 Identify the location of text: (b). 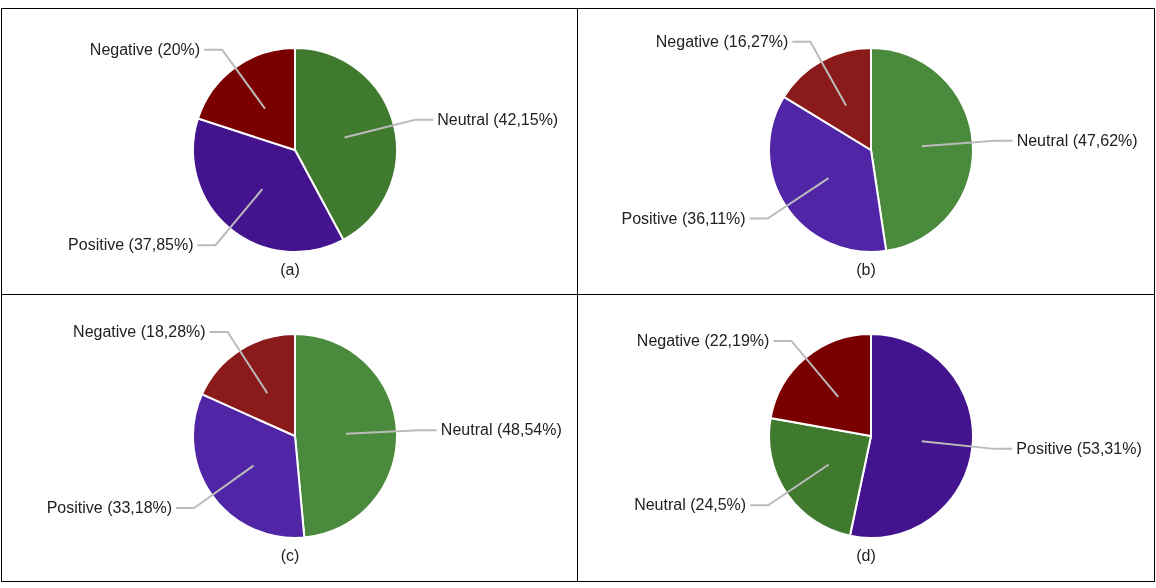
(866, 270).